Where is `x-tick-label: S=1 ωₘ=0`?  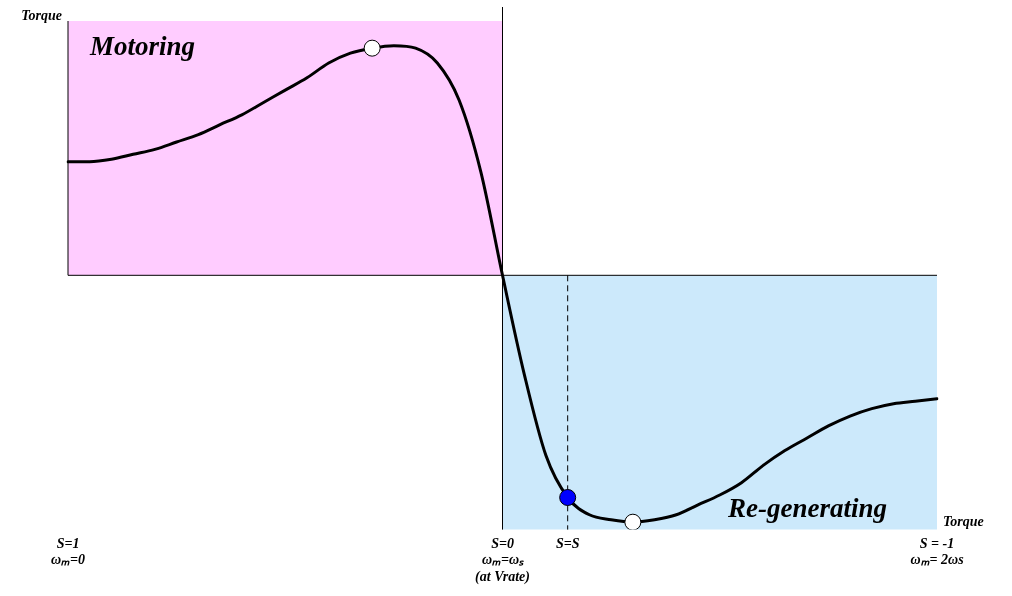
x-tick-label: S=1 ωₘ=0 is located at coordinates (68, 551).